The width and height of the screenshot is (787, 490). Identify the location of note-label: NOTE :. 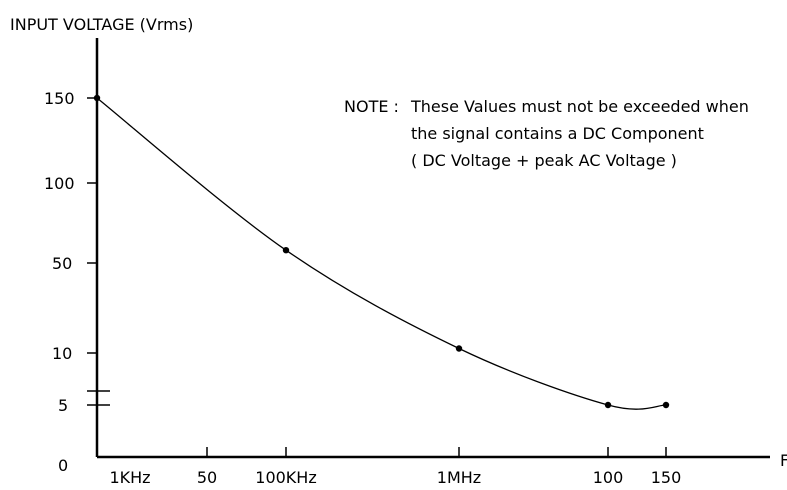
(371, 106).